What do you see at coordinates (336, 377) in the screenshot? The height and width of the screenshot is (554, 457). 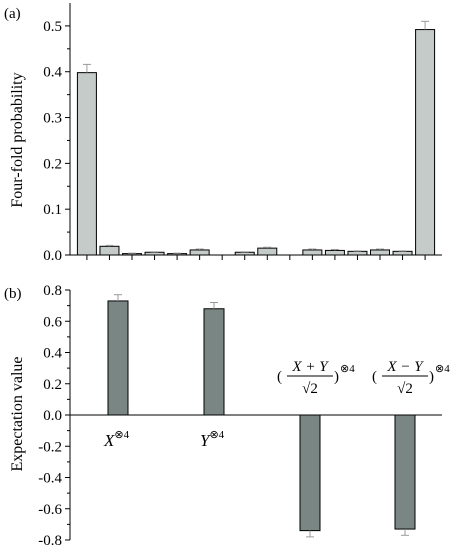 I see `plus-rparen: )` at bounding box center [336, 377].